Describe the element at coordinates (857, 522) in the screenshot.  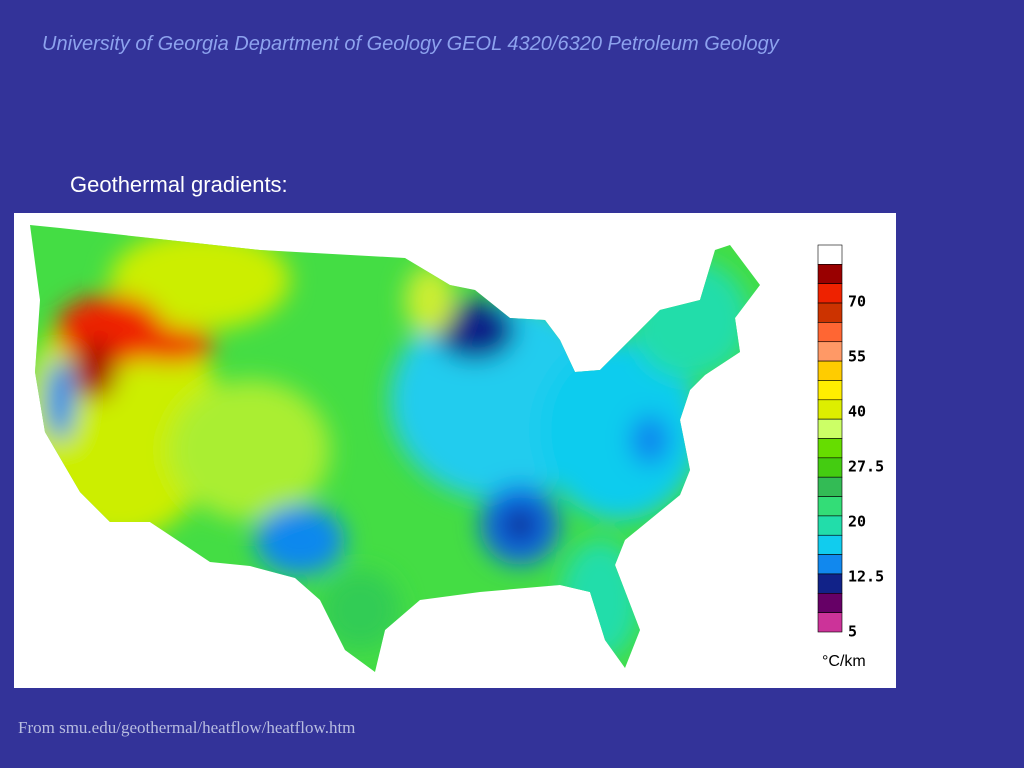
I see `legend-label: 20` at that location.